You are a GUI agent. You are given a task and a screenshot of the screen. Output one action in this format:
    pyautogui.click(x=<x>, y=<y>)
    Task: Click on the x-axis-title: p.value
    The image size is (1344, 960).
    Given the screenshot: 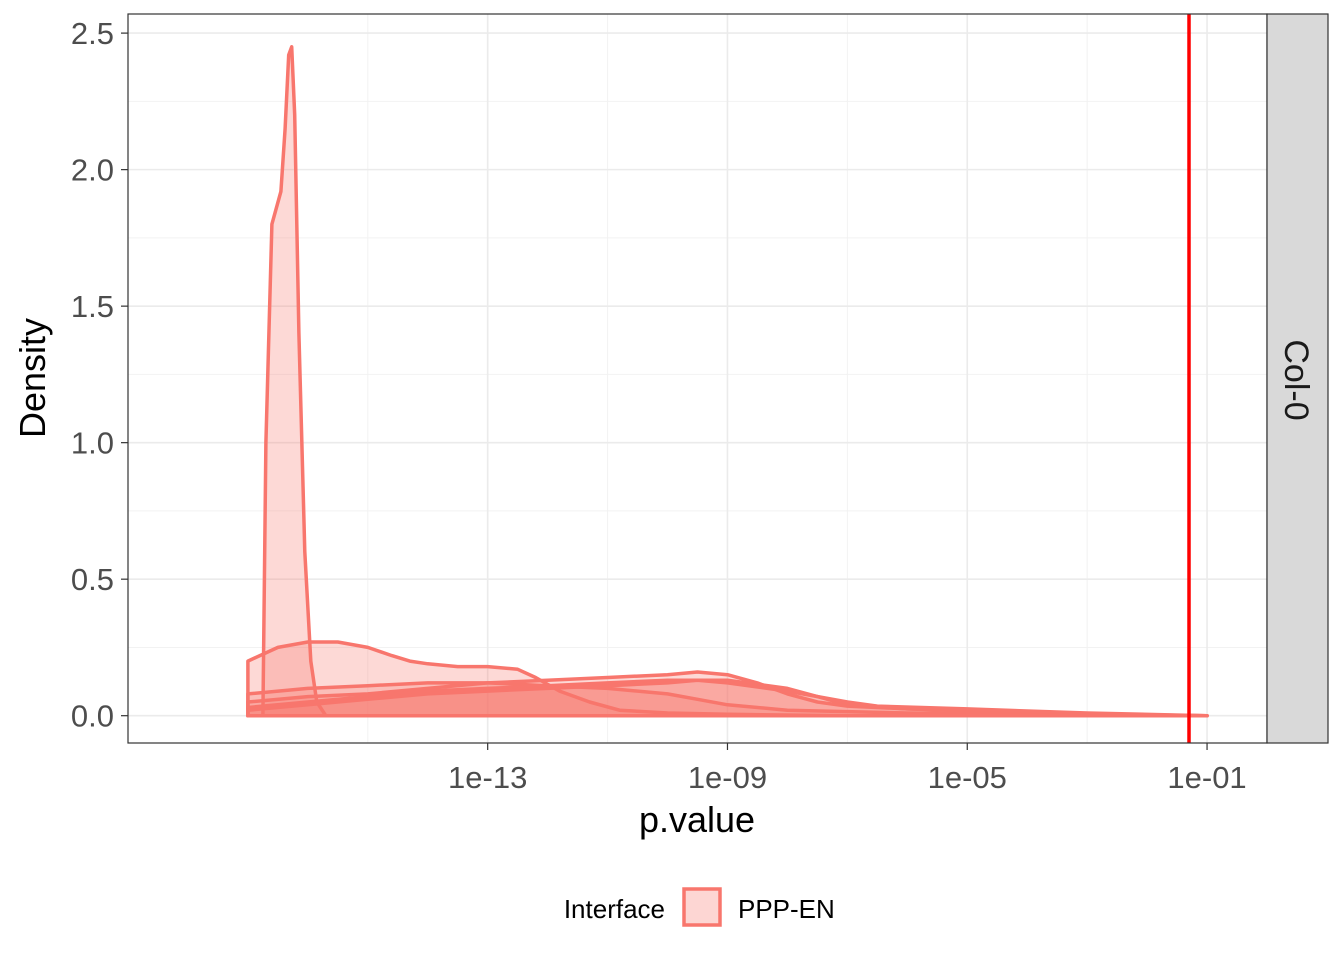 What is the action you would take?
    pyautogui.click(x=697, y=819)
    